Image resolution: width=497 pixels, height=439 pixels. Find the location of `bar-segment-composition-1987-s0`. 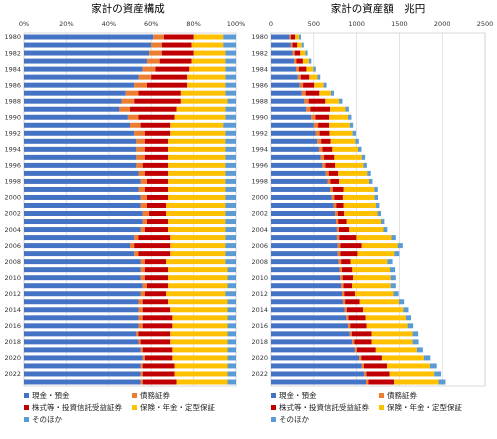

bar-segment-composition-1987-s0 is located at coordinates (75, 93).